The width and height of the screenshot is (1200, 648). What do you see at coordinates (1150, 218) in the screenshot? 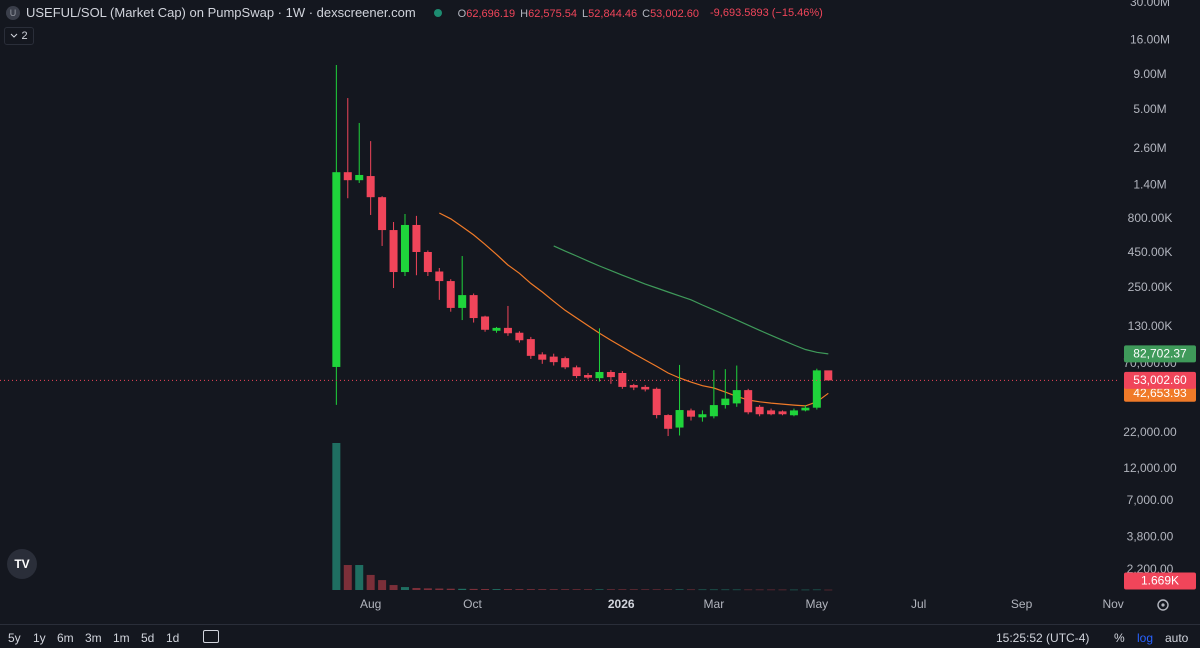
I see `y-tick-label: 800.00K` at bounding box center [1150, 218].